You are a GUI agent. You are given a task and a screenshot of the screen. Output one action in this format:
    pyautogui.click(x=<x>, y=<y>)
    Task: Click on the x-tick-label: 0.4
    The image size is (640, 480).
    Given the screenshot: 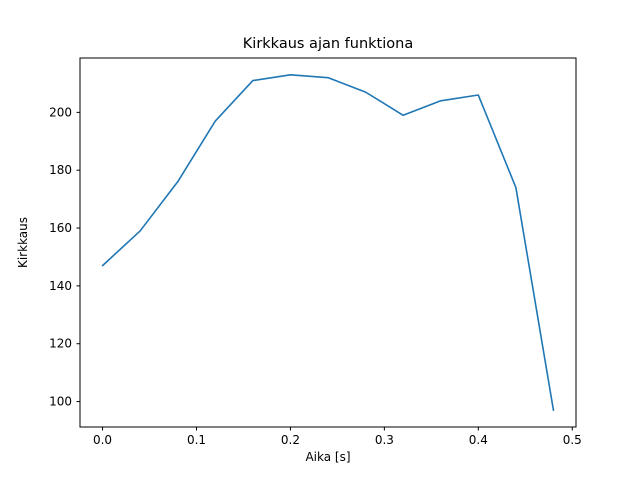 What is the action you would take?
    pyautogui.click(x=478, y=440)
    